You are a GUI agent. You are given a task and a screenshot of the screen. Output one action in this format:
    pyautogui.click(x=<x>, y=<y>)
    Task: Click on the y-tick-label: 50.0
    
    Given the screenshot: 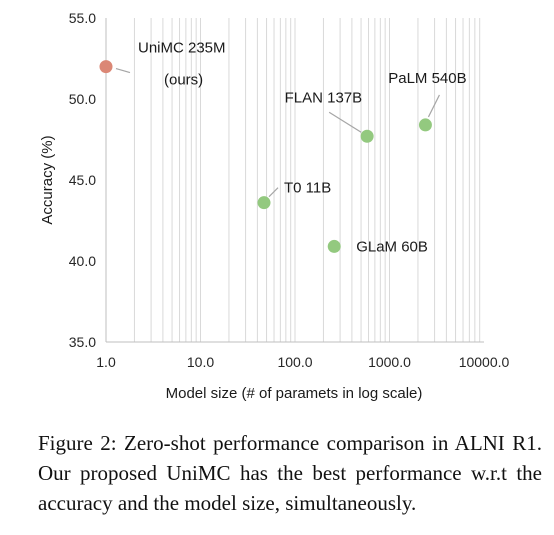 What is the action you would take?
    pyautogui.click(x=82, y=99)
    